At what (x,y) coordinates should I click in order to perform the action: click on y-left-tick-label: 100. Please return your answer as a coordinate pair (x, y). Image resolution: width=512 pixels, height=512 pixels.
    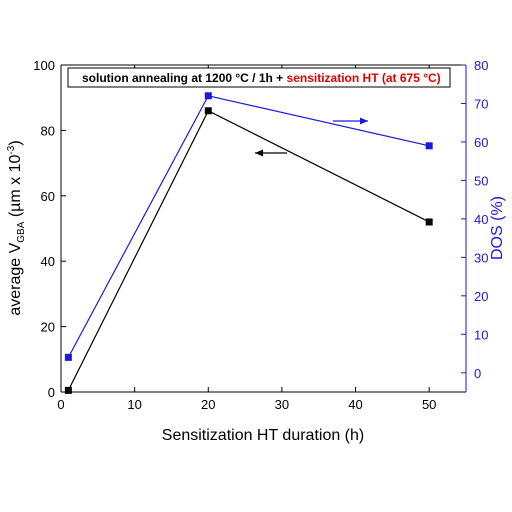
    Looking at the image, I should click on (44, 65).